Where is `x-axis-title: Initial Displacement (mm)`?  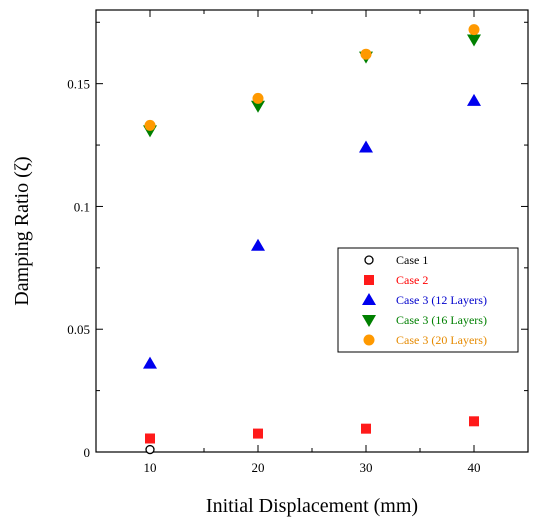
x-axis-title: Initial Displacement (mm) is located at coordinates (312, 506).